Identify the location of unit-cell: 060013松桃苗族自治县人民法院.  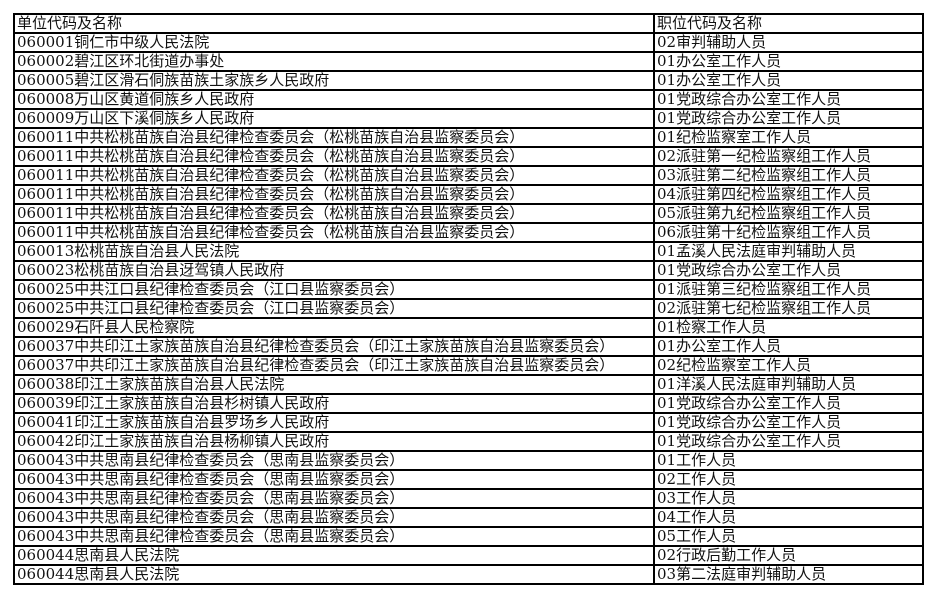
(334, 251).